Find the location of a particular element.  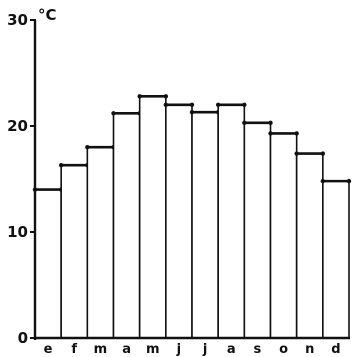

x-tick-label-10: o is located at coordinates (283, 349).